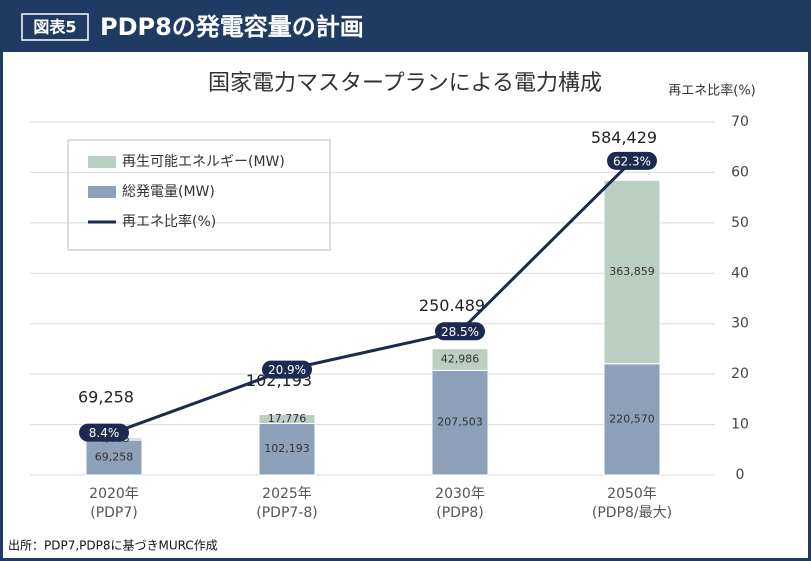 The image size is (811, 561). What do you see at coordinates (114, 457) in the screenshot?
I see `segment-label: 69,258` at bounding box center [114, 457].